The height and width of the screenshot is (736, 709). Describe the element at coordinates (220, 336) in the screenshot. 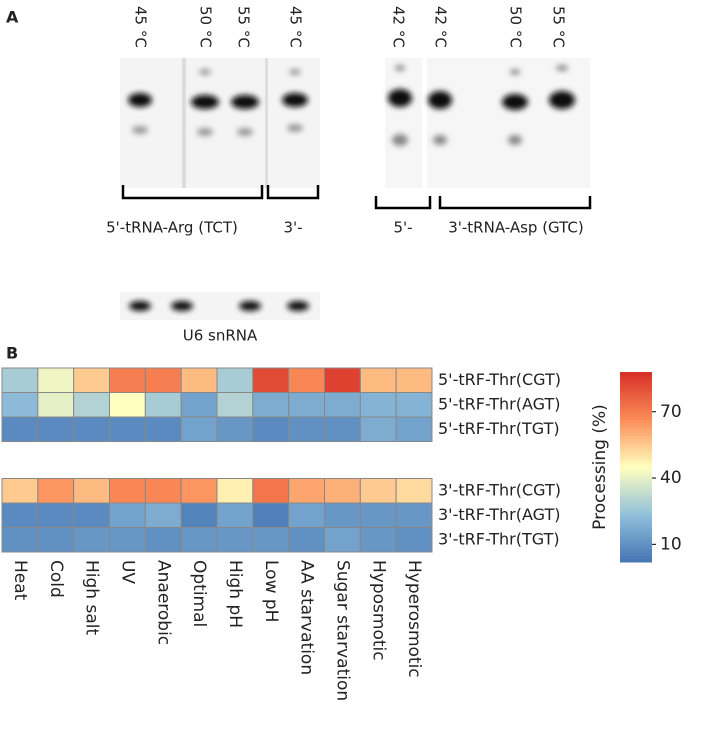

I see `blot-label: U6 snRNA` at that location.